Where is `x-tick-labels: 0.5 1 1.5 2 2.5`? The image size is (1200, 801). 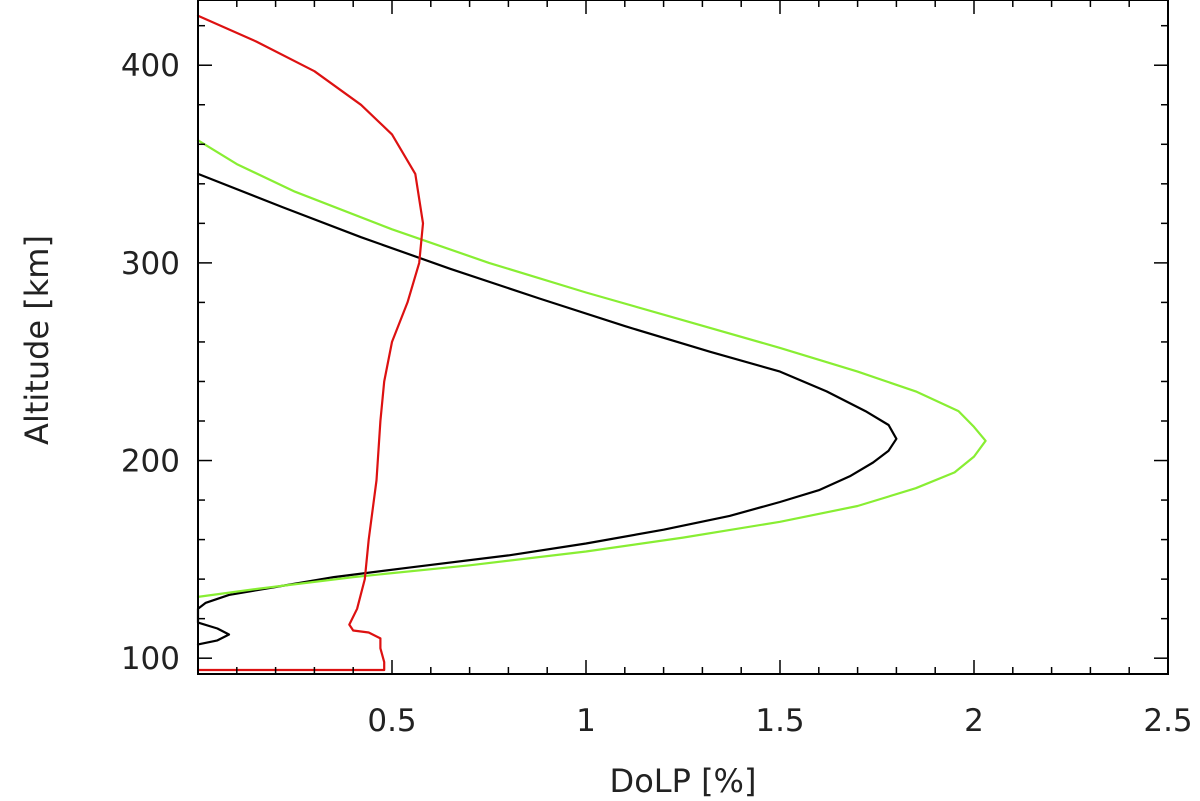
x-tick-labels: 0.5 1 1.5 2 2.5 is located at coordinates (779, 721).